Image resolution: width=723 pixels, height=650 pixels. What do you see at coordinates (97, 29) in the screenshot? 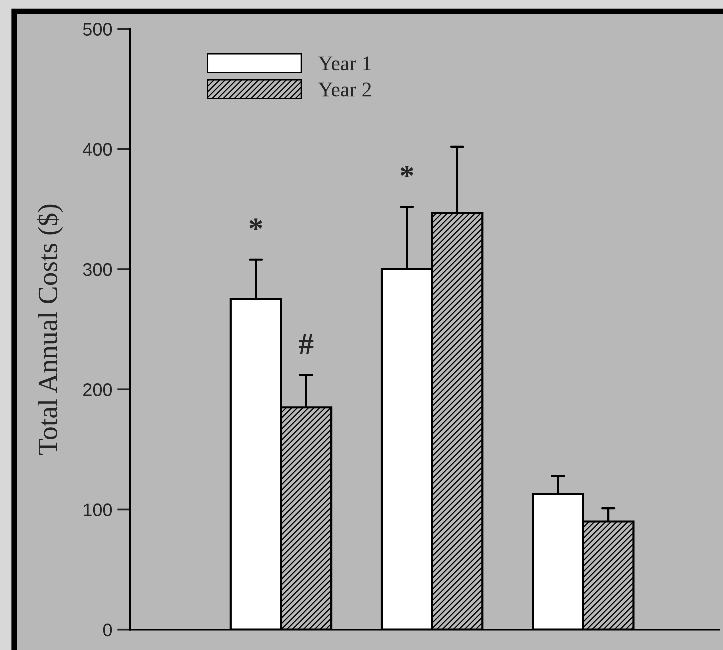
I see `y-tick-label: 500` at bounding box center [97, 29].